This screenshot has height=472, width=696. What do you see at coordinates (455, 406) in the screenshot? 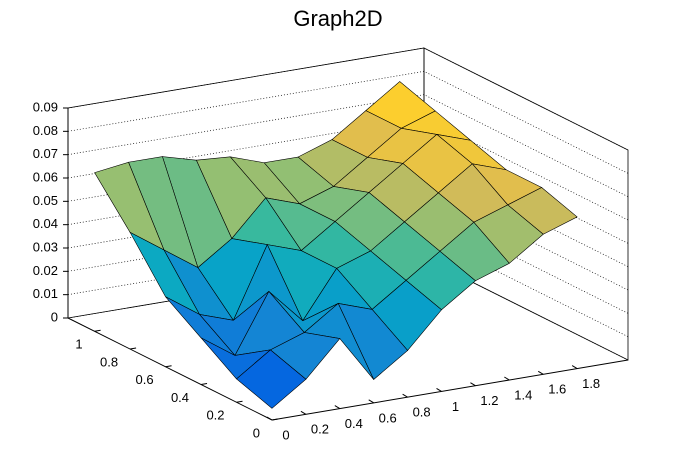
I see `x-tick-label: 1` at bounding box center [455, 406].